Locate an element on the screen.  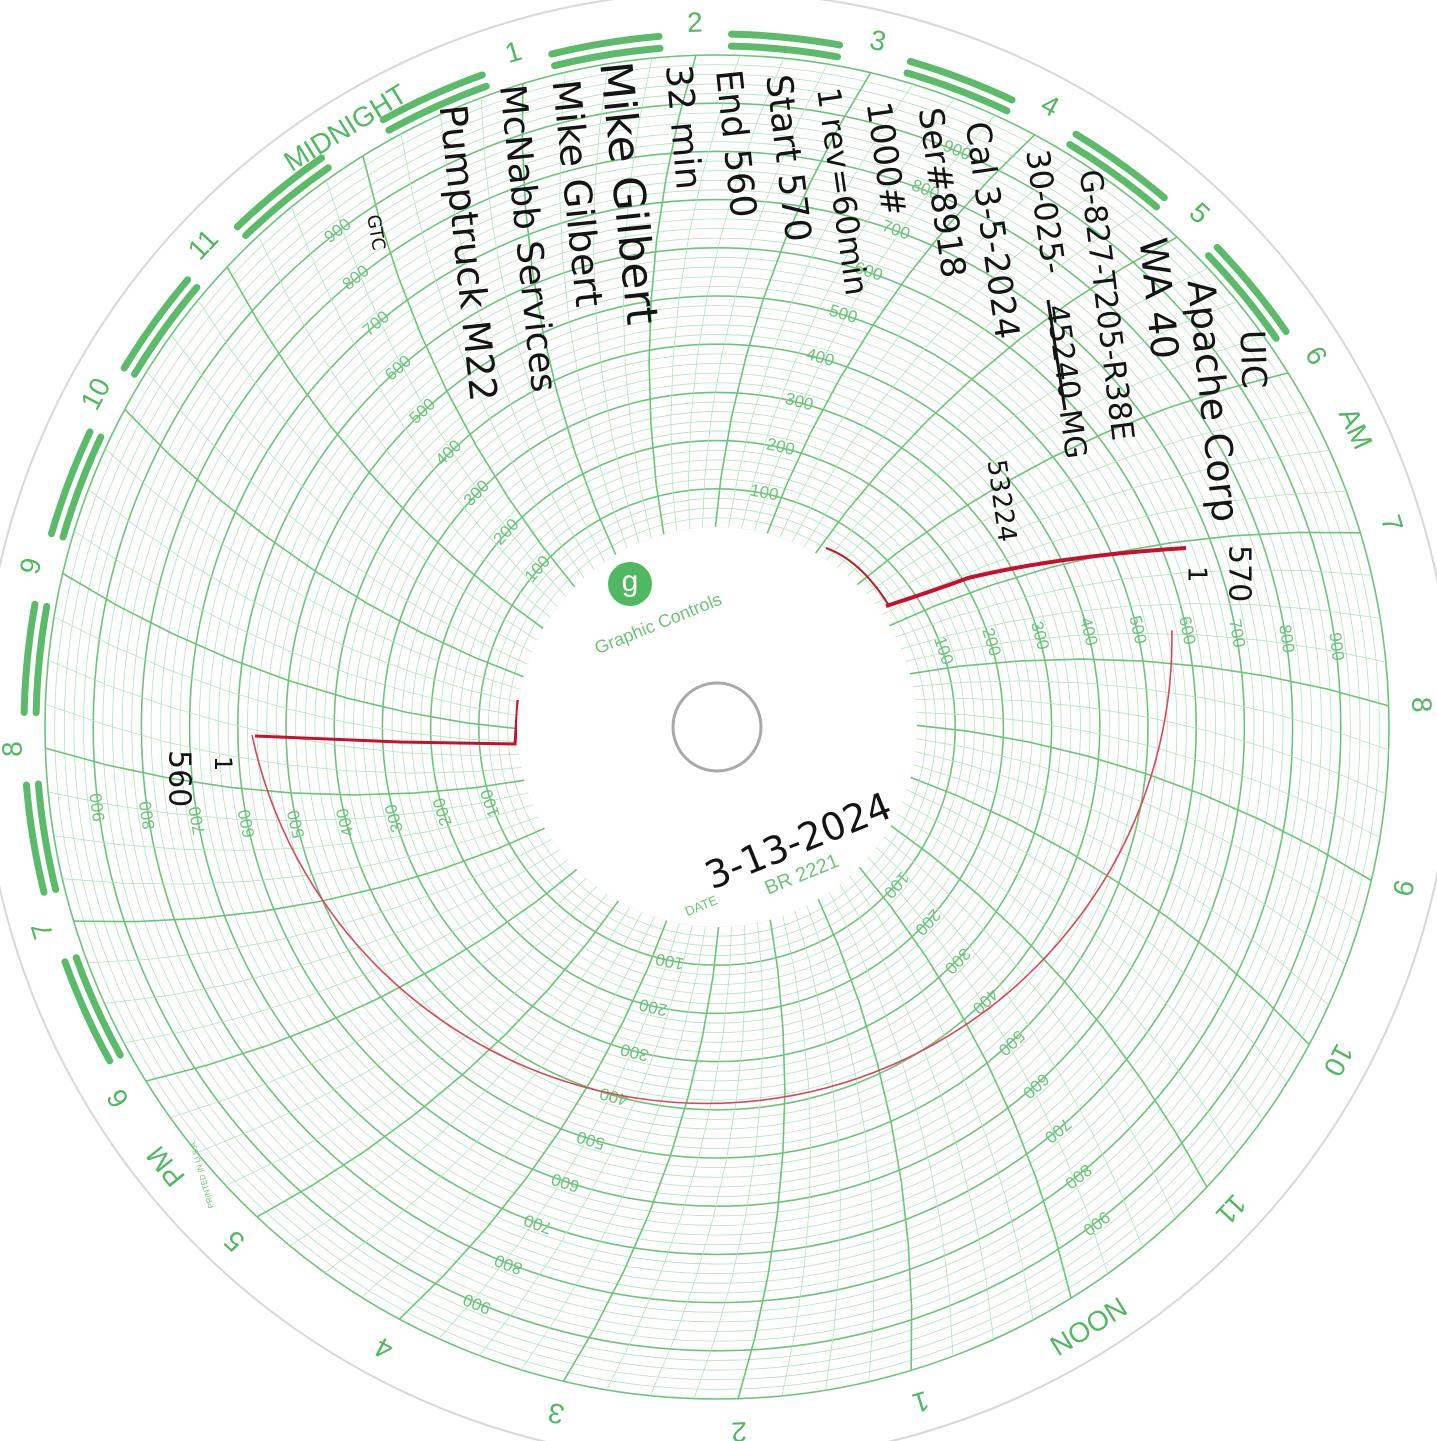
hour-label: 9 is located at coordinates (1404, 888).